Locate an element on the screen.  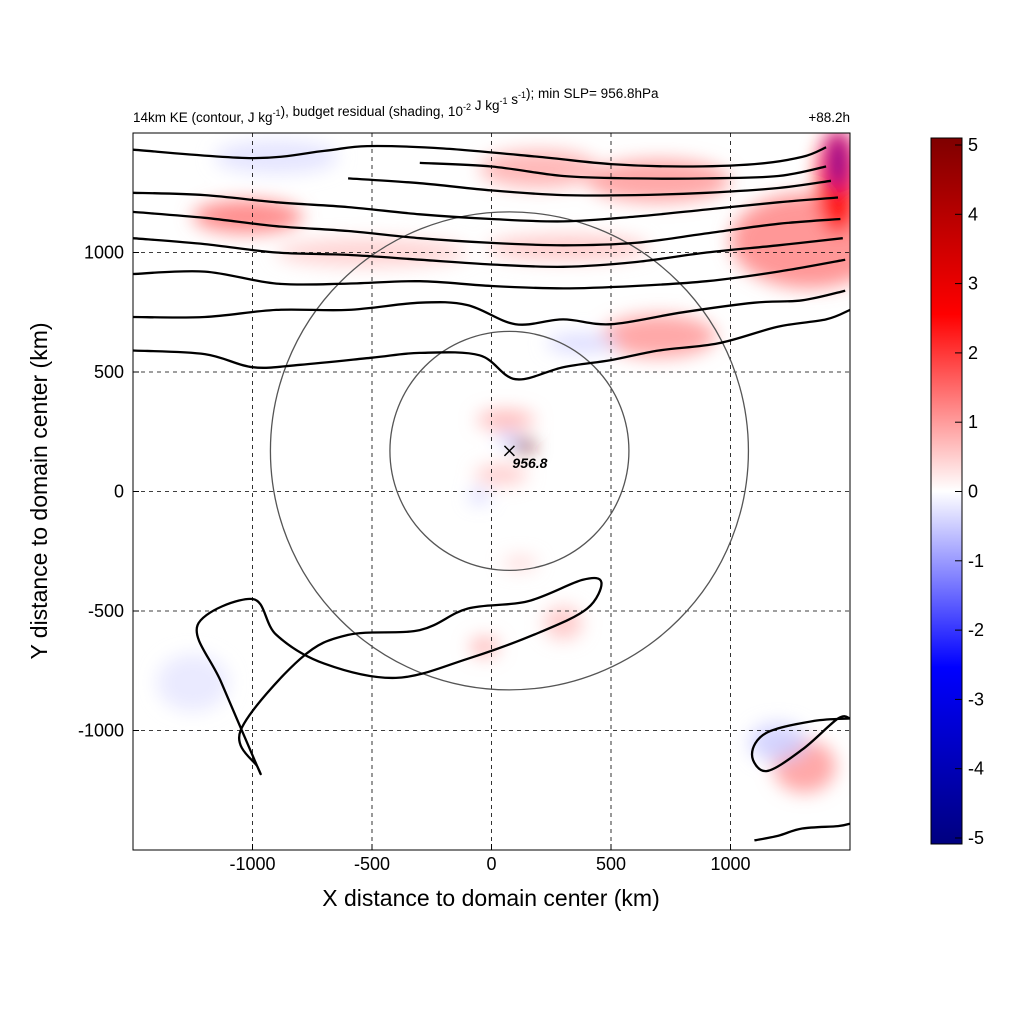
colorbar-tick-label: -2 is located at coordinates (976, 630).